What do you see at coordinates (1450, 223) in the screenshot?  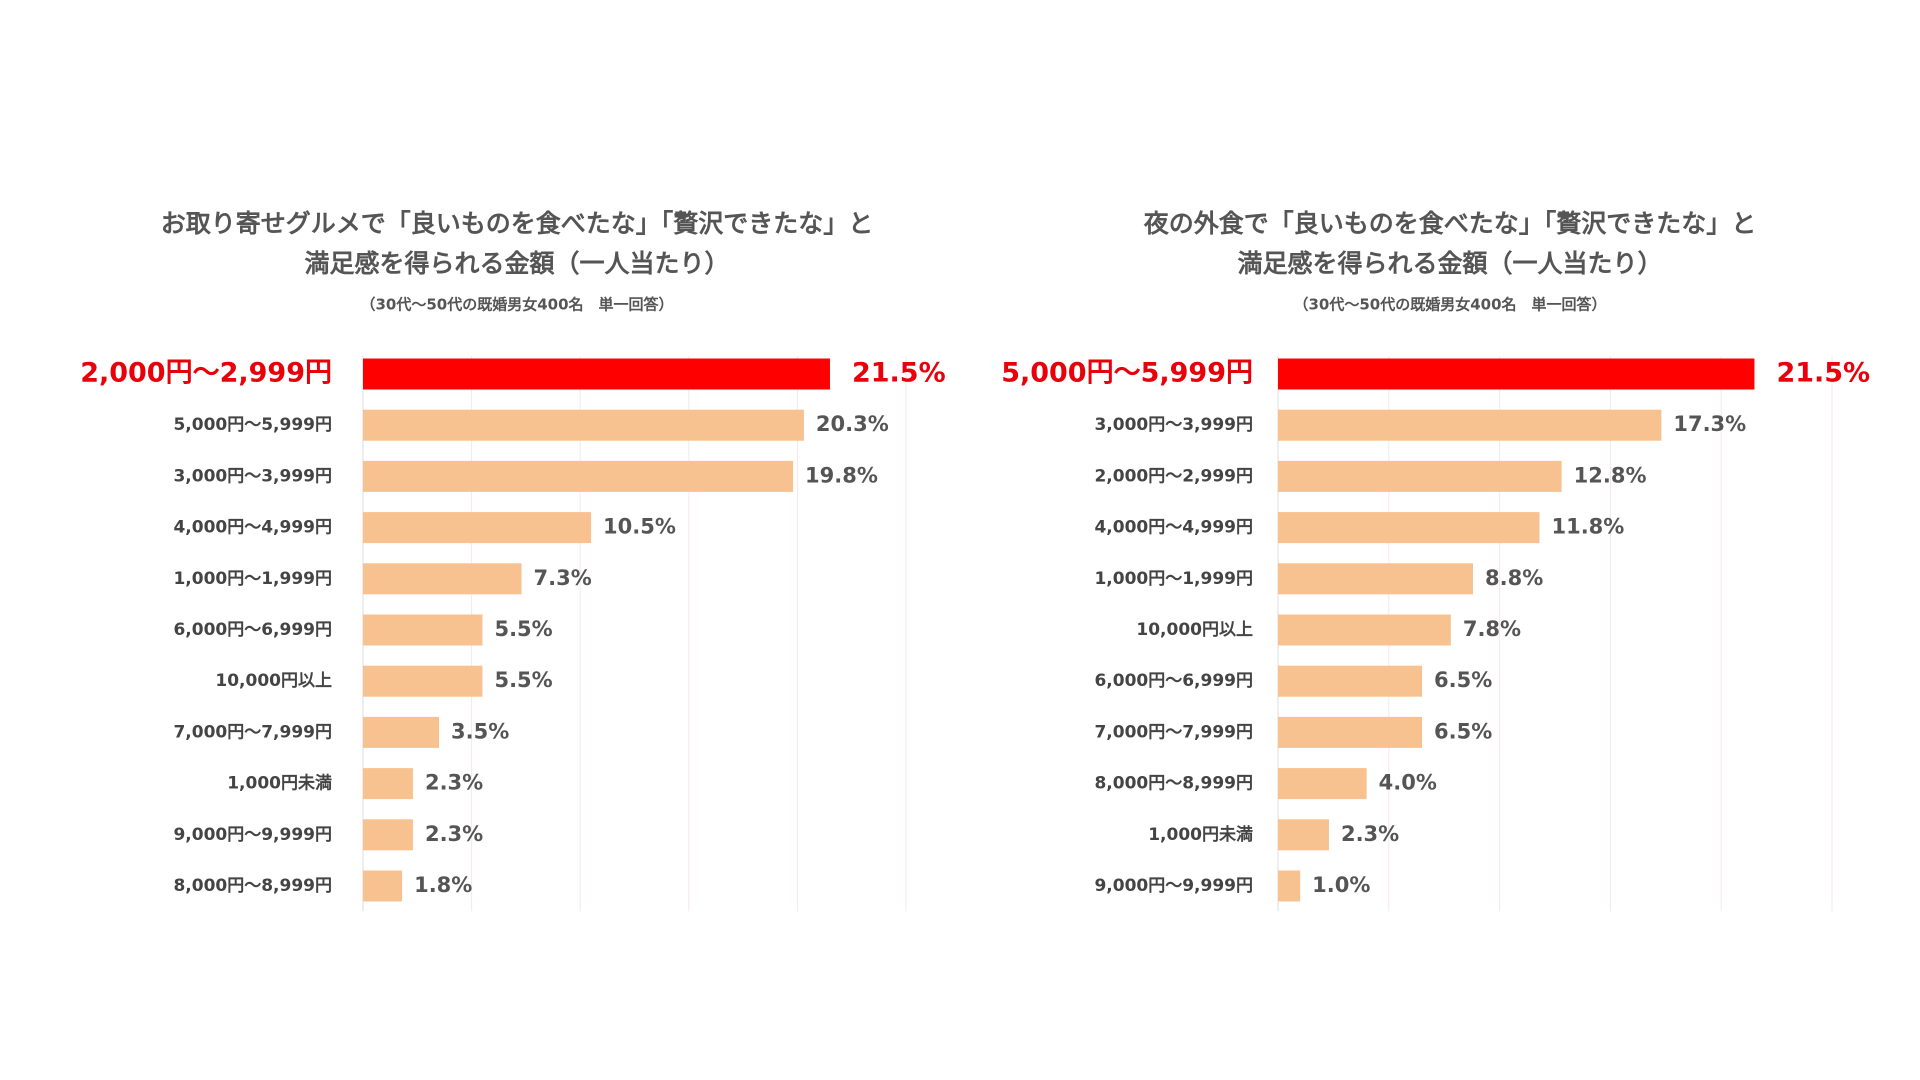 I see `chart-title: 夜の外食で「良いものを食べたな」「贅沢できたな」と` at bounding box center [1450, 223].